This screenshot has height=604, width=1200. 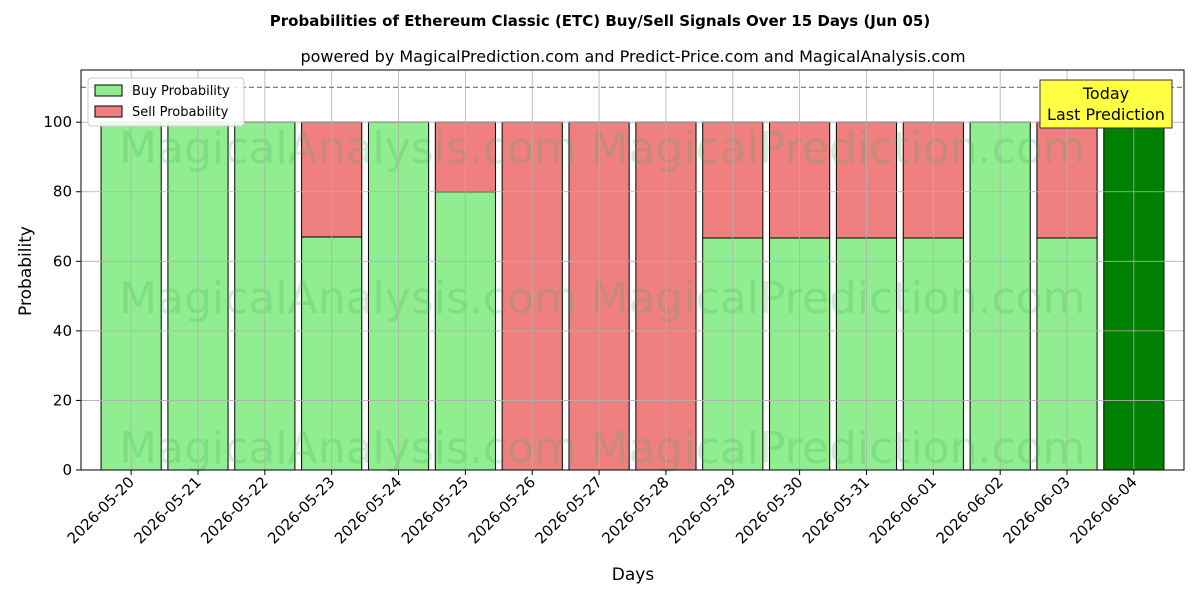 What do you see at coordinates (166, 102) in the screenshot?
I see `legend-box` at bounding box center [166, 102].